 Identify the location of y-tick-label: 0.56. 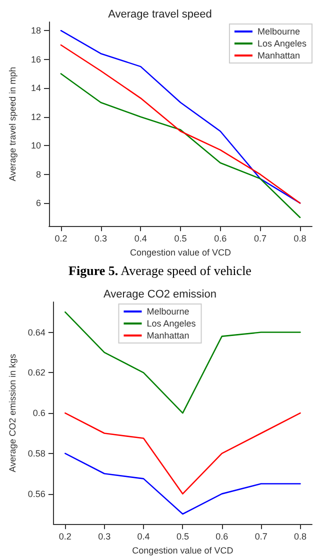
(37, 493).